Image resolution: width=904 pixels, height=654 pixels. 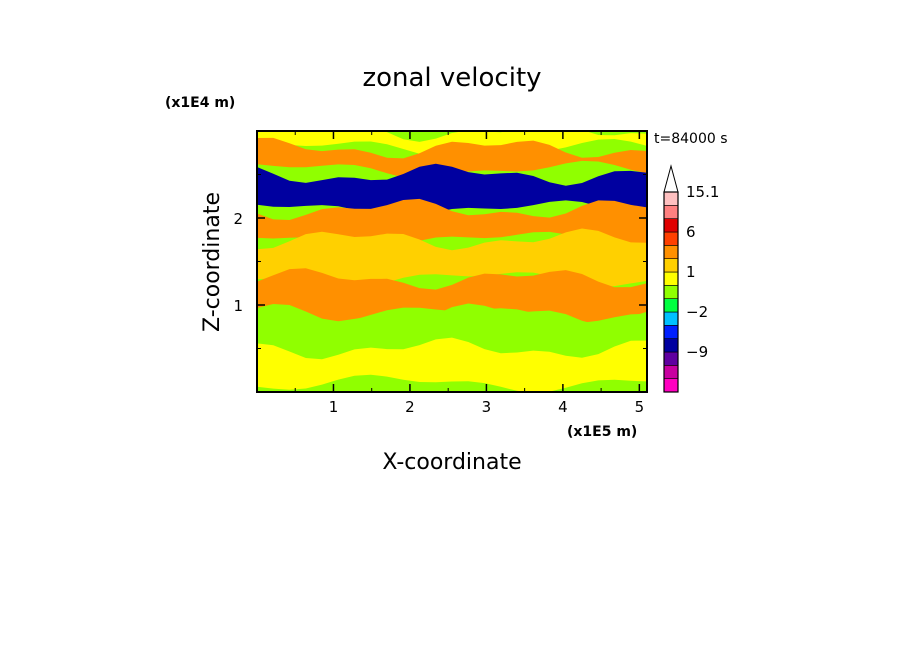 What do you see at coordinates (212, 262) in the screenshot?
I see `y-axis-label: Z-coordinate` at bounding box center [212, 262].